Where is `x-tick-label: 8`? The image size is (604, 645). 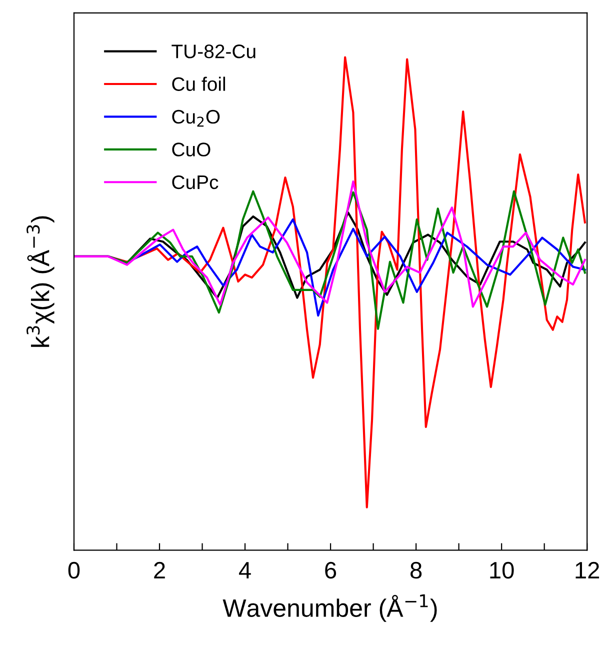 x-tick-label: 8 is located at coordinates (416, 570).